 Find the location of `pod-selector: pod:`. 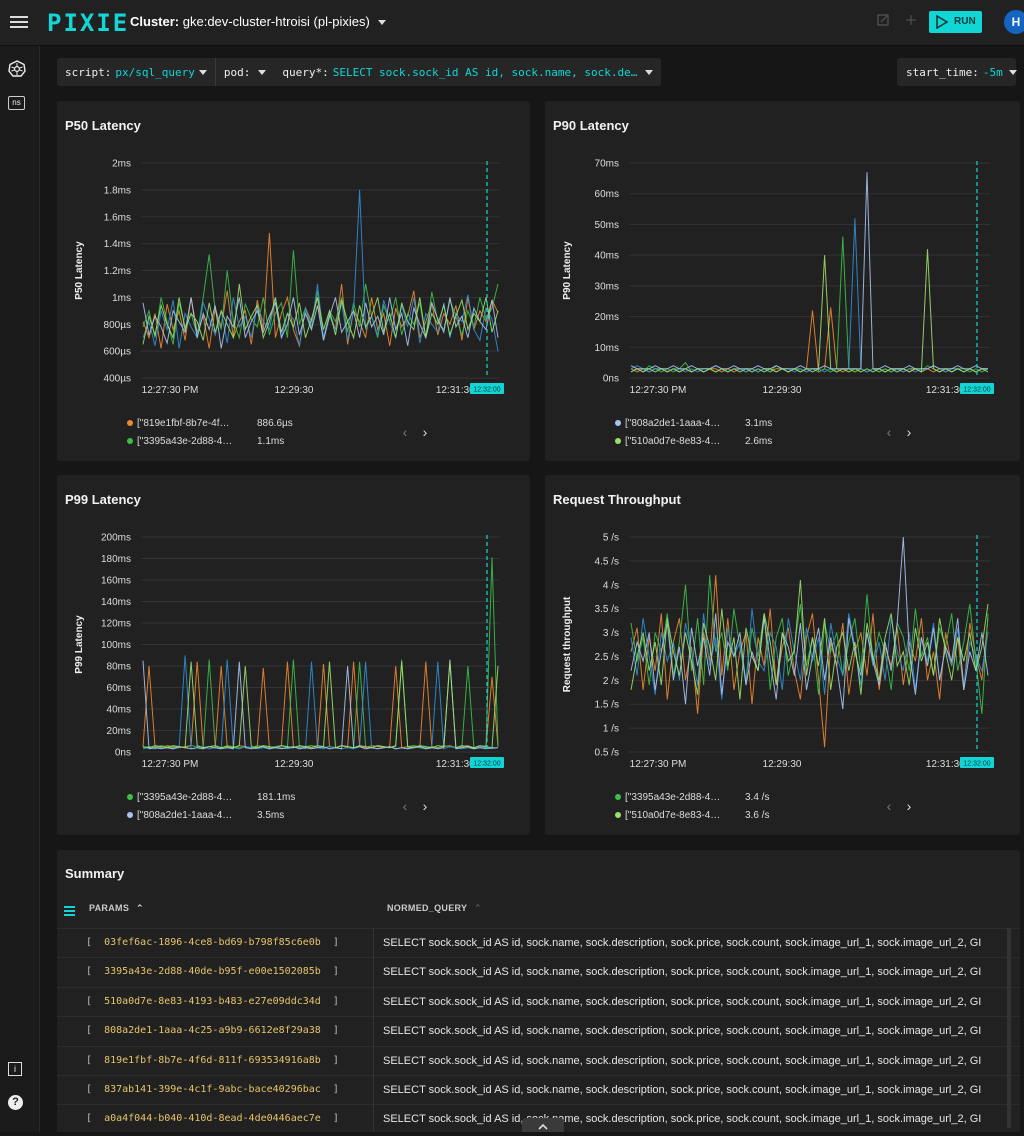

pod-selector: pod: is located at coordinates (244, 72).